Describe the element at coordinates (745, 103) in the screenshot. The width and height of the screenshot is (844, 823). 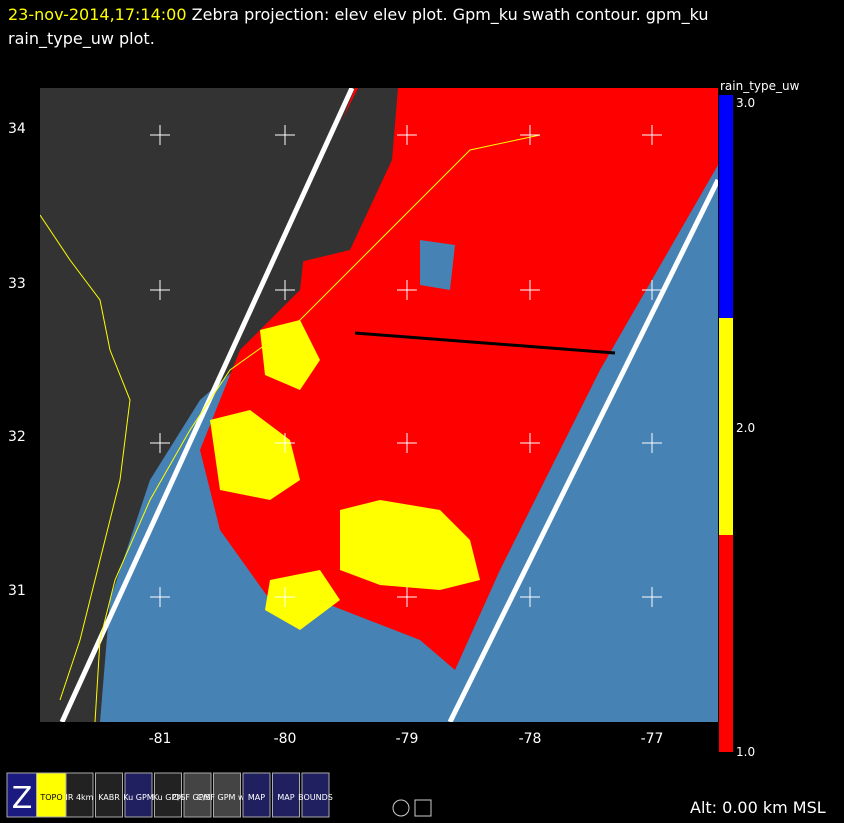
I see `colorbar-label: 3.0` at that location.